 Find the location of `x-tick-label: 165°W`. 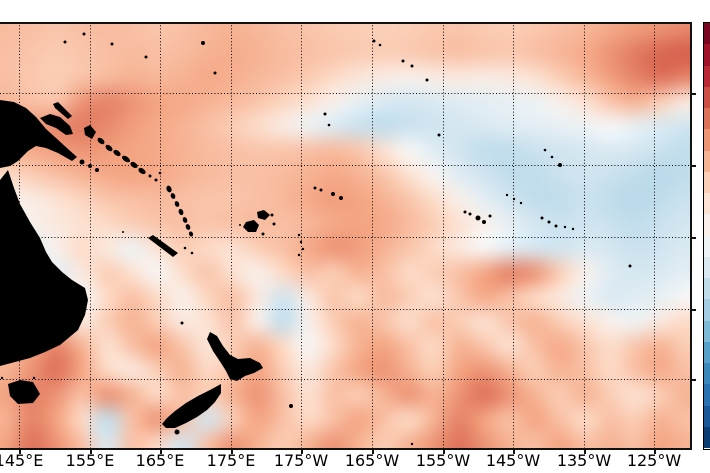

x-tick-label: 165°W is located at coordinates (372, 460).